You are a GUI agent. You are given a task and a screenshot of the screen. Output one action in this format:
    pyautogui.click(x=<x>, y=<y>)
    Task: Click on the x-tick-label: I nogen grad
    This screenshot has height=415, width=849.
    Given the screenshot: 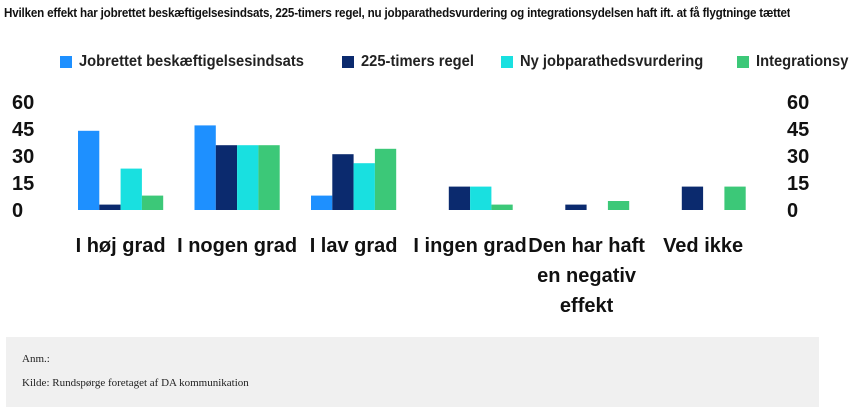 What is the action you would take?
    pyautogui.click(x=237, y=246)
    